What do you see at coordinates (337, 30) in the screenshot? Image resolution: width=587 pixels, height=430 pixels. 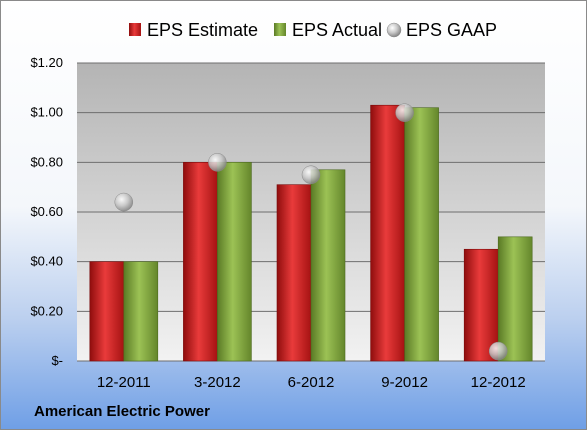 I see `legend-label: EPS Actual` at bounding box center [337, 30].